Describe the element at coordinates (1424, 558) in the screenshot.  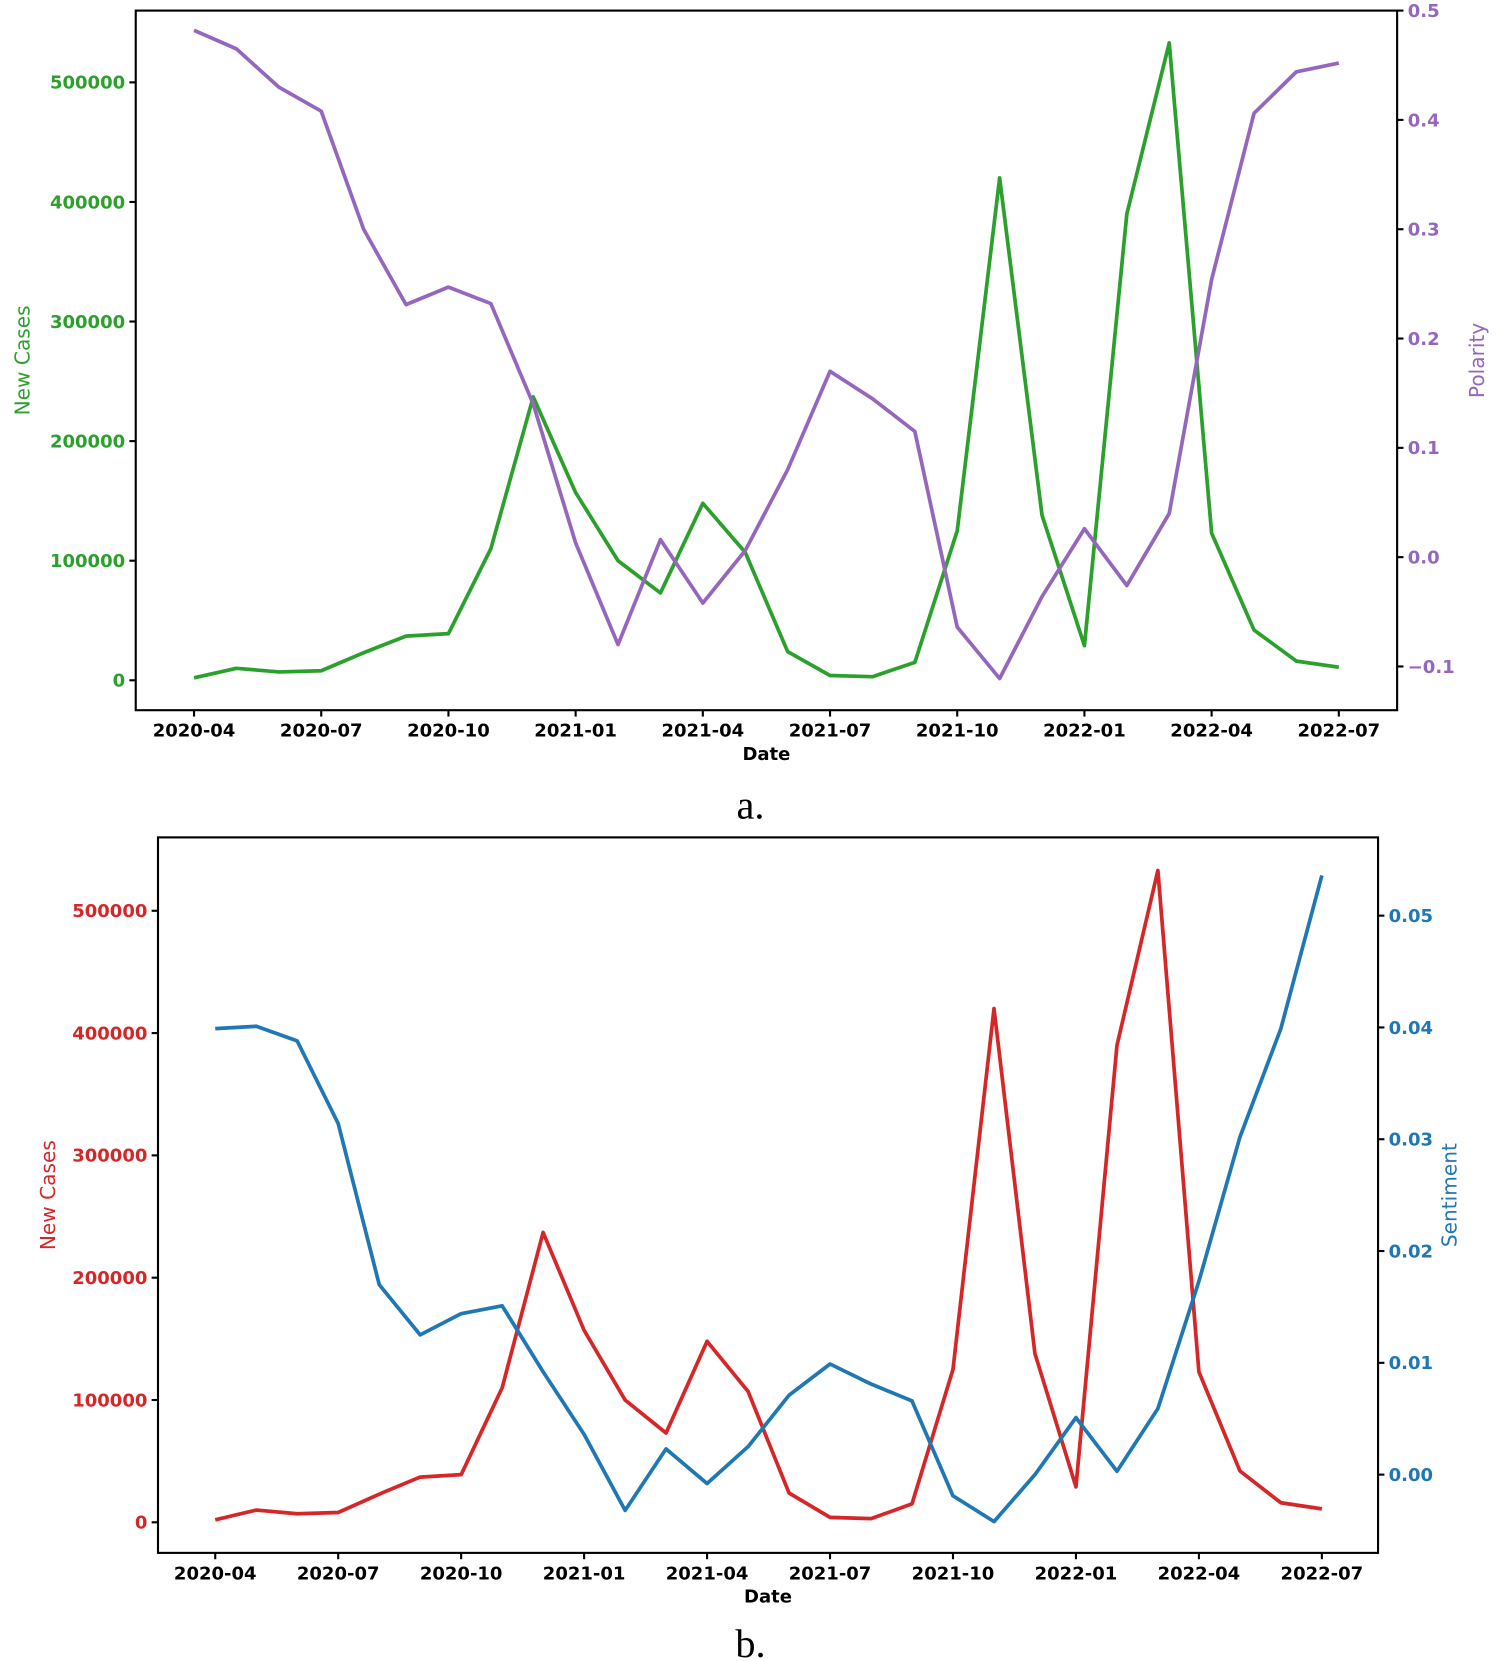
I see `right-y-tick-label: 0.0` at that location.